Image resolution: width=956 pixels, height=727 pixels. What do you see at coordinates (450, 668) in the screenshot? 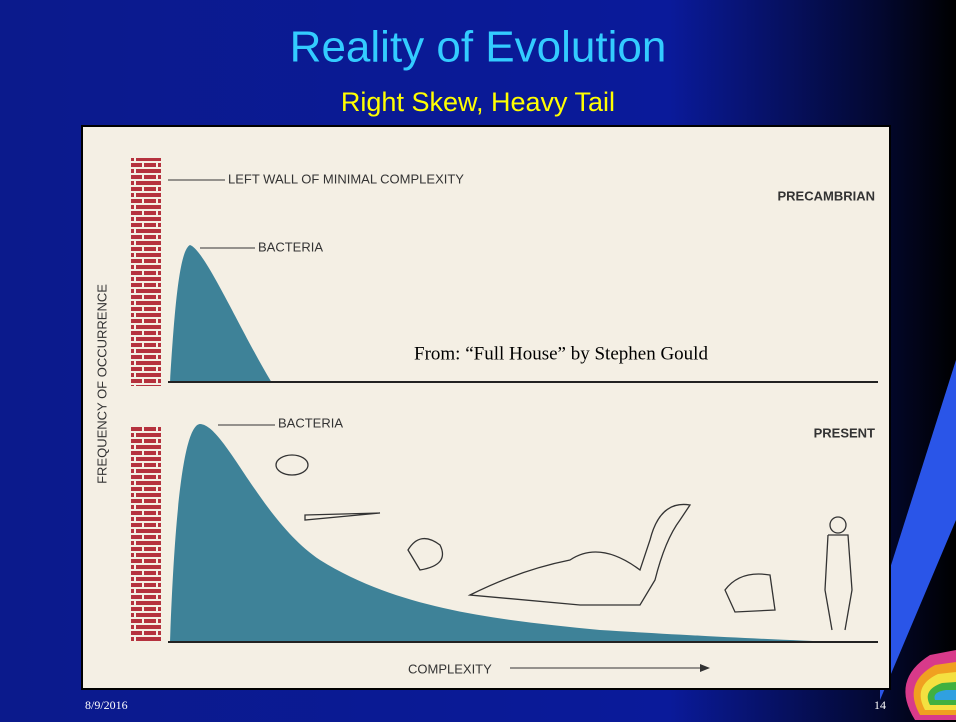
I see `x-axis-label: COMPLEXITY` at bounding box center [450, 668].